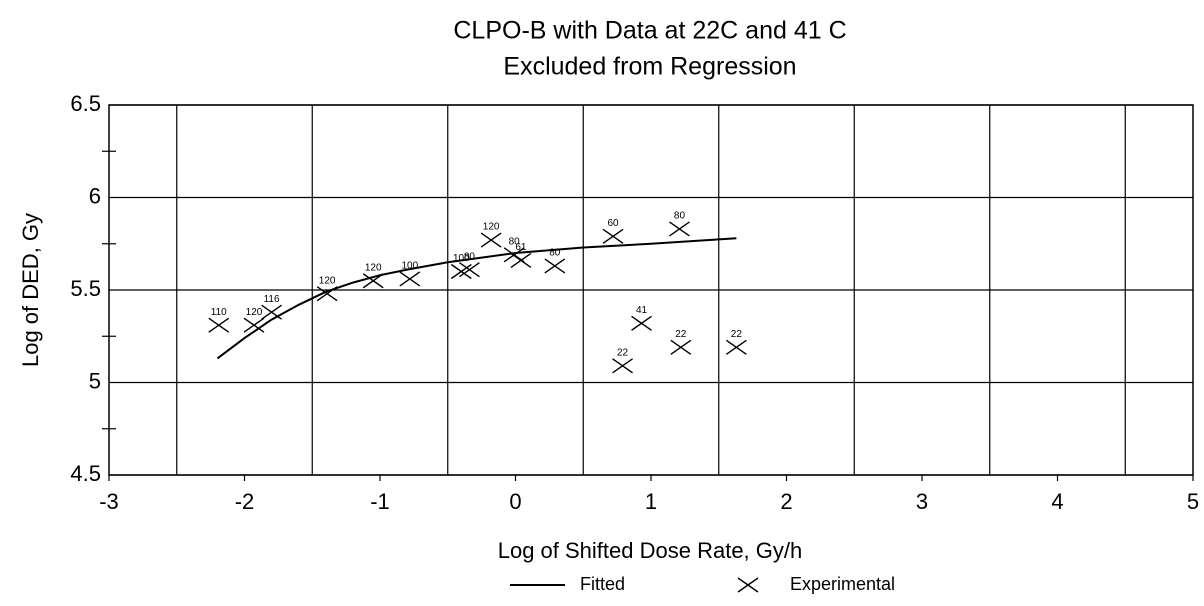 Image resolution: width=1204 pixels, height=606 pixels. What do you see at coordinates (85, 288) in the screenshot?
I see `y-tick-label: 5.5` at bounding box center [85, 288].